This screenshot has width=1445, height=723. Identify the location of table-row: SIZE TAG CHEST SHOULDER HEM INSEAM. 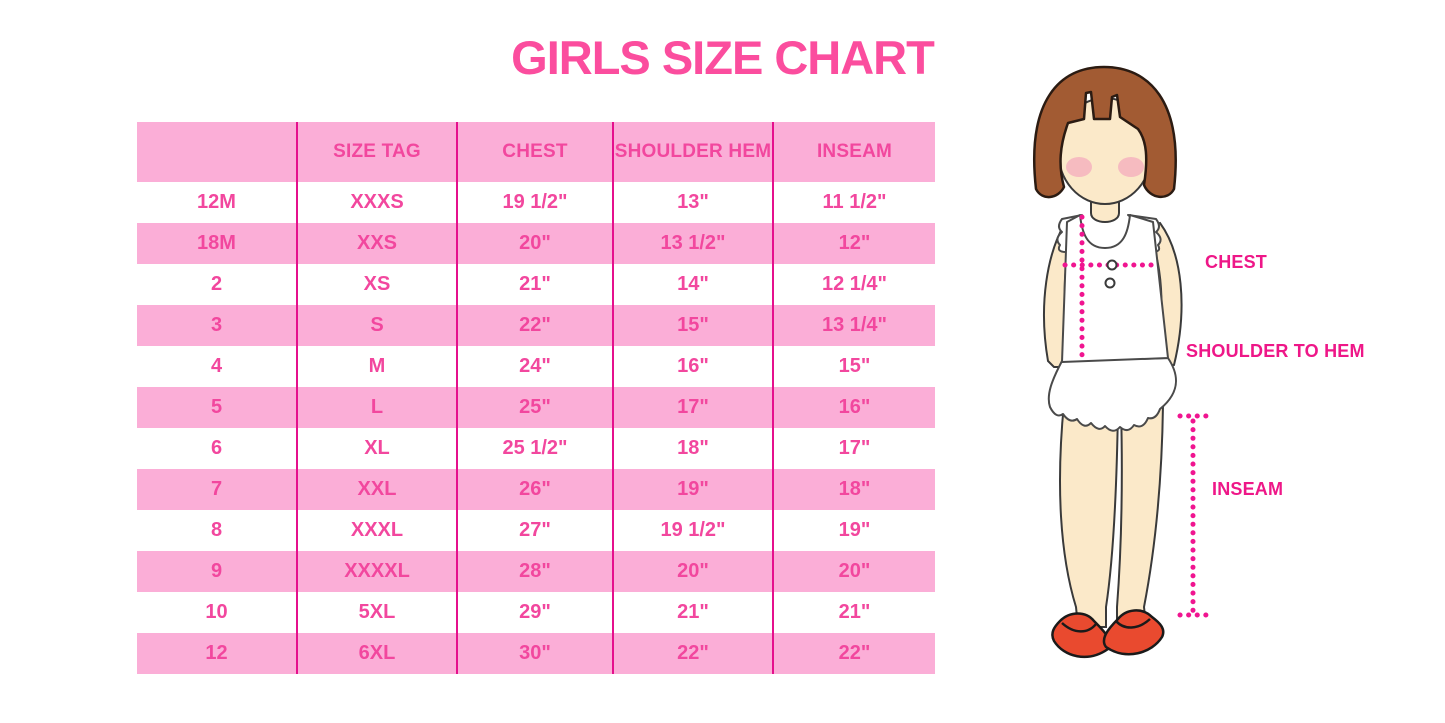
(536, 152).